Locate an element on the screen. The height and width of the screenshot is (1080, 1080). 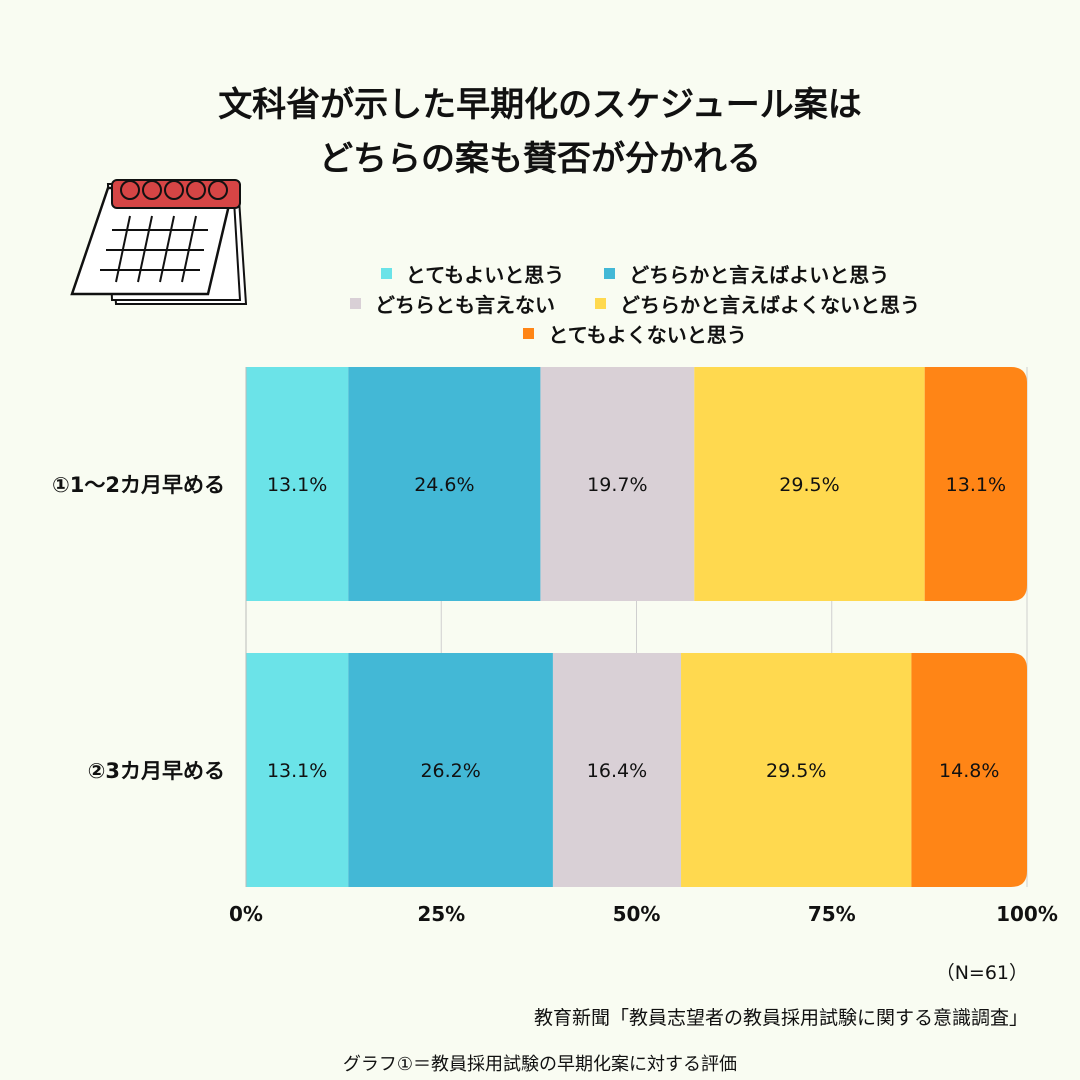
legend-label: どちらとも言えない is located at coordinates (465, 304).